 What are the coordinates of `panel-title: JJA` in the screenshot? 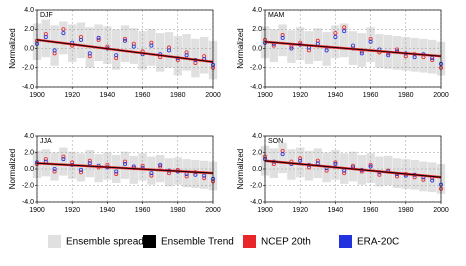 It's located at (46, 141).